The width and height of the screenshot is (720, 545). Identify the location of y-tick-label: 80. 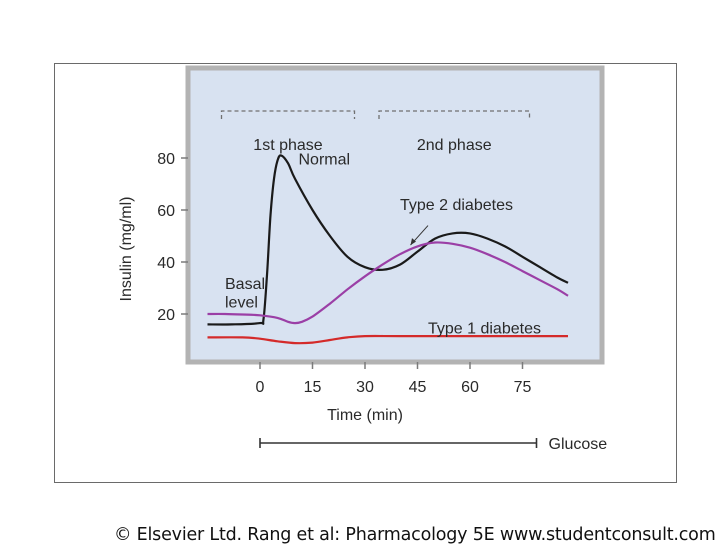
(166, 159).